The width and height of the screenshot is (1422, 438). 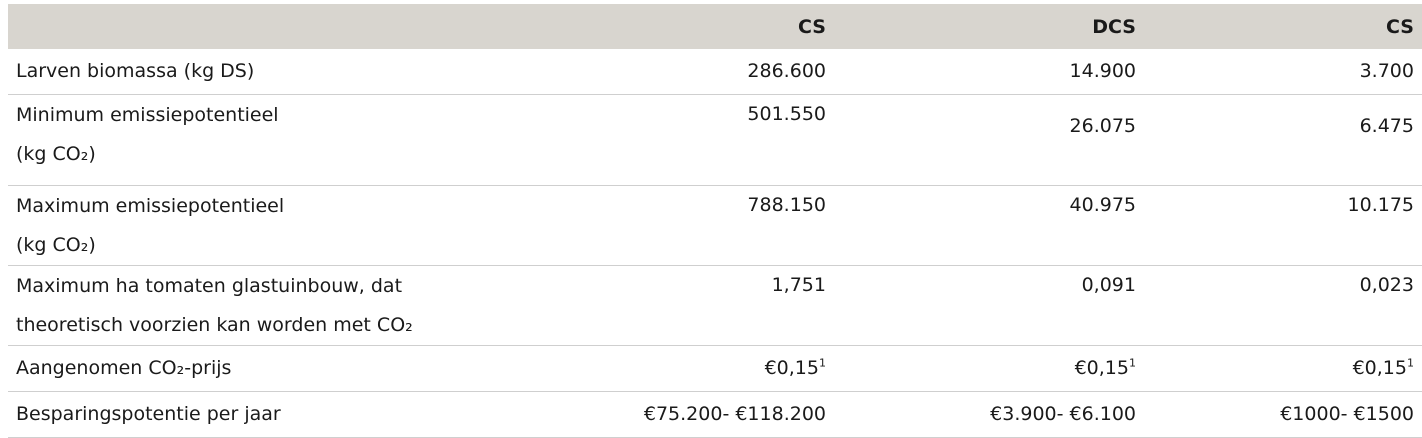 I want to click on row-label: Larven biomassa (kg DS), so click(x=255, y=72).